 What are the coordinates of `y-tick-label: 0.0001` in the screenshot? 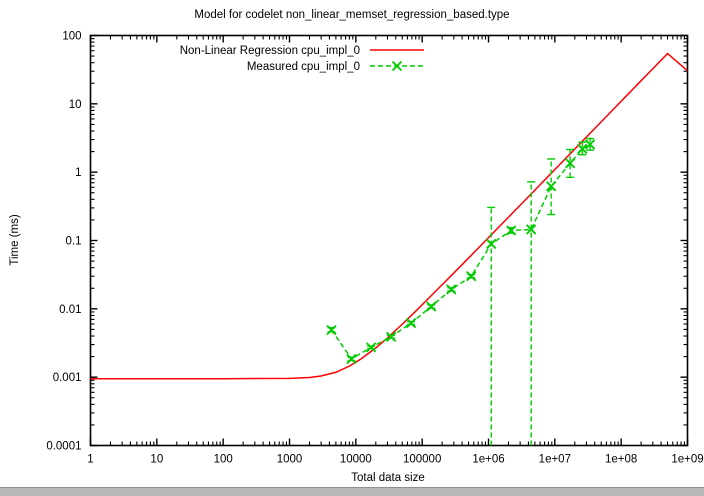 It's located at (63, 447).